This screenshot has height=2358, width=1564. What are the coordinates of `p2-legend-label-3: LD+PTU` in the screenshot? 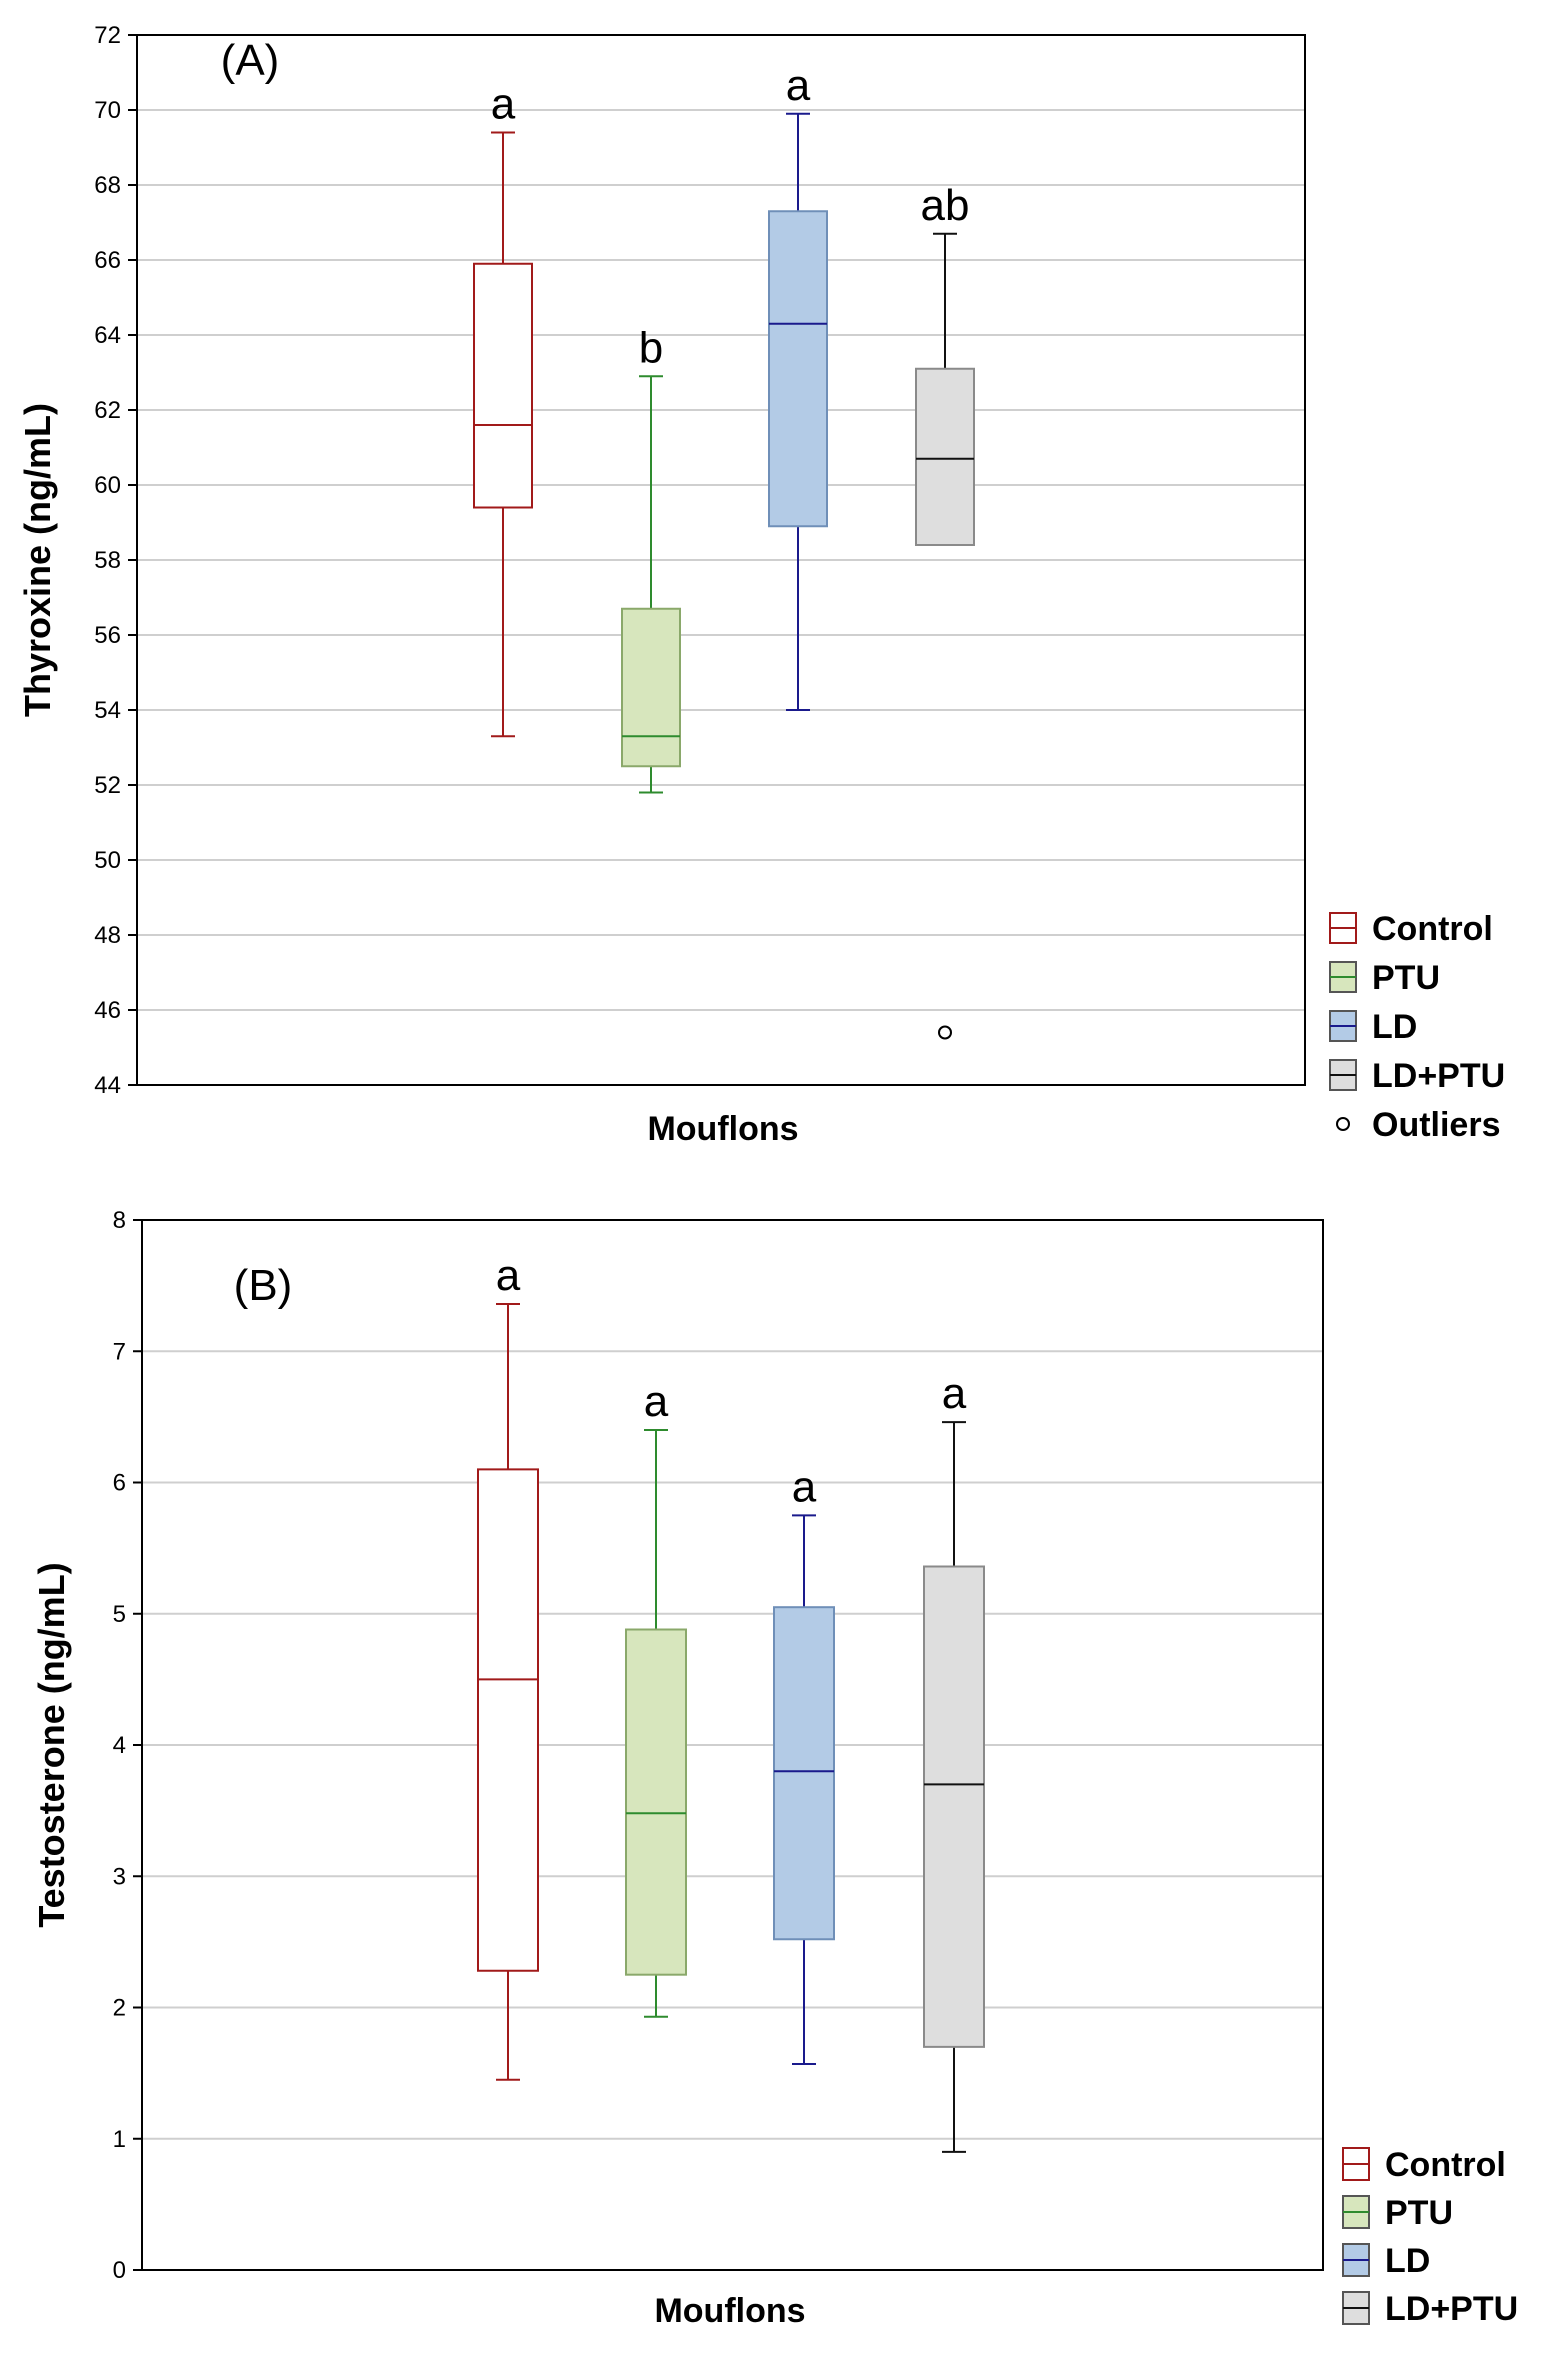 It's located at (1451, 2309).